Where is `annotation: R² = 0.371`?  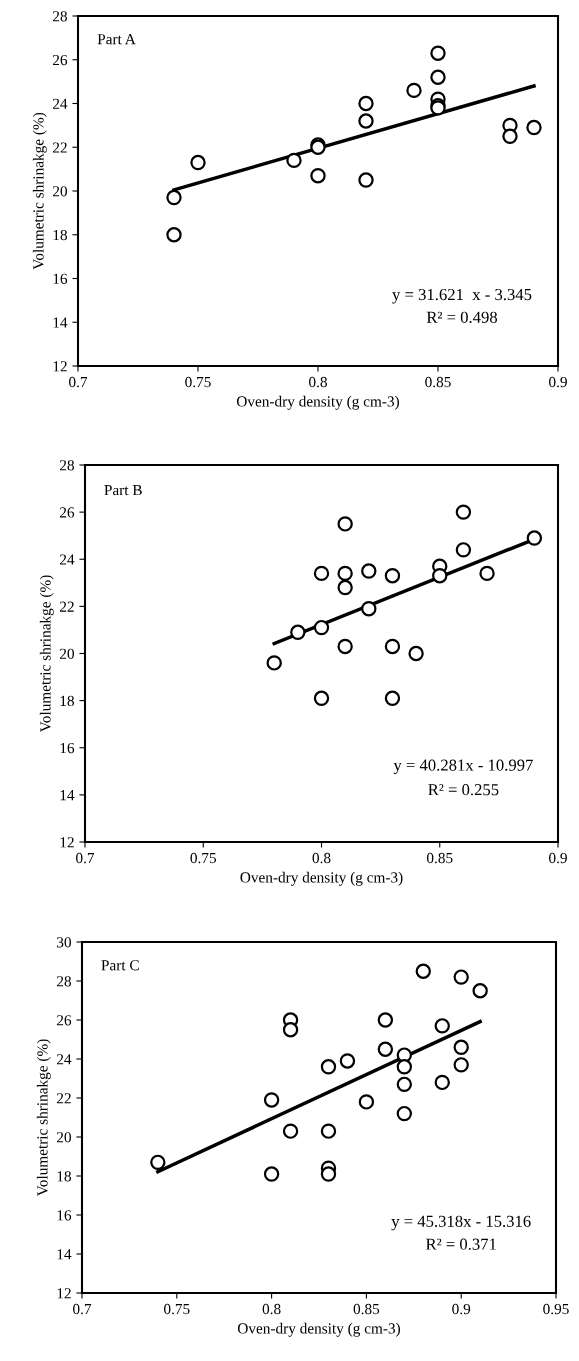
annotation: R² = 0.371 is located at coordinates (461, 1244).